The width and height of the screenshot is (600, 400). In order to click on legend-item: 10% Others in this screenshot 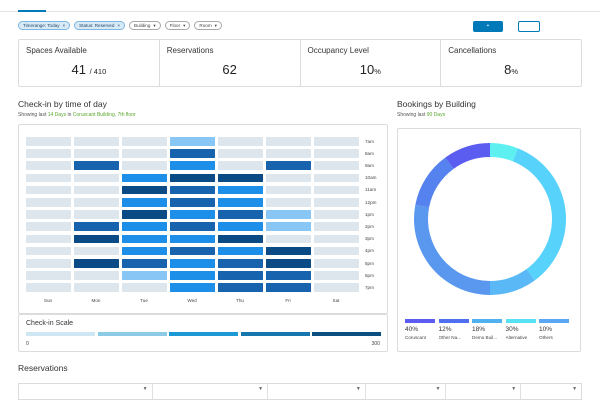, I will do `click(555, 329)`.